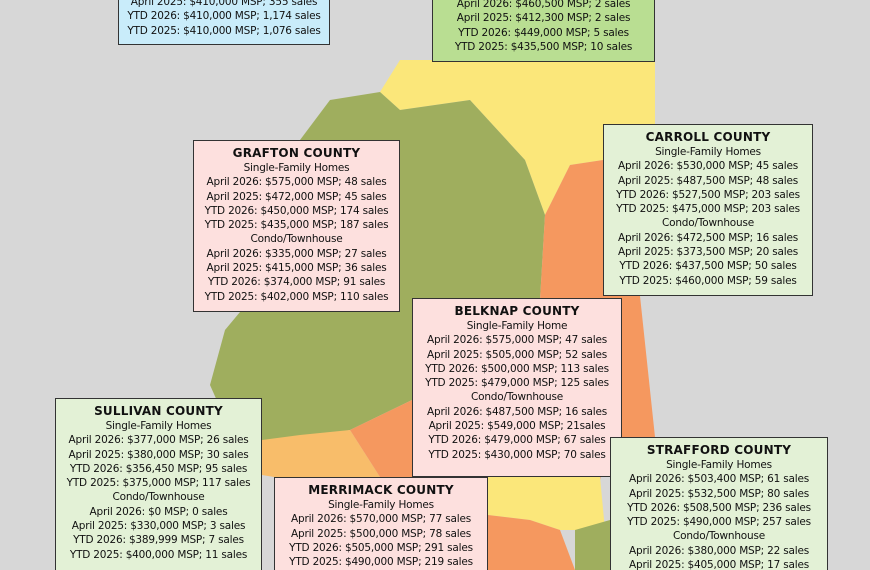 This screenshot has width=870, height=570. What do you see at coordinates (296, 153) in the screenshot?
I see `county-title: GRAFTON COUNTY` at bounding box center [296, 153].